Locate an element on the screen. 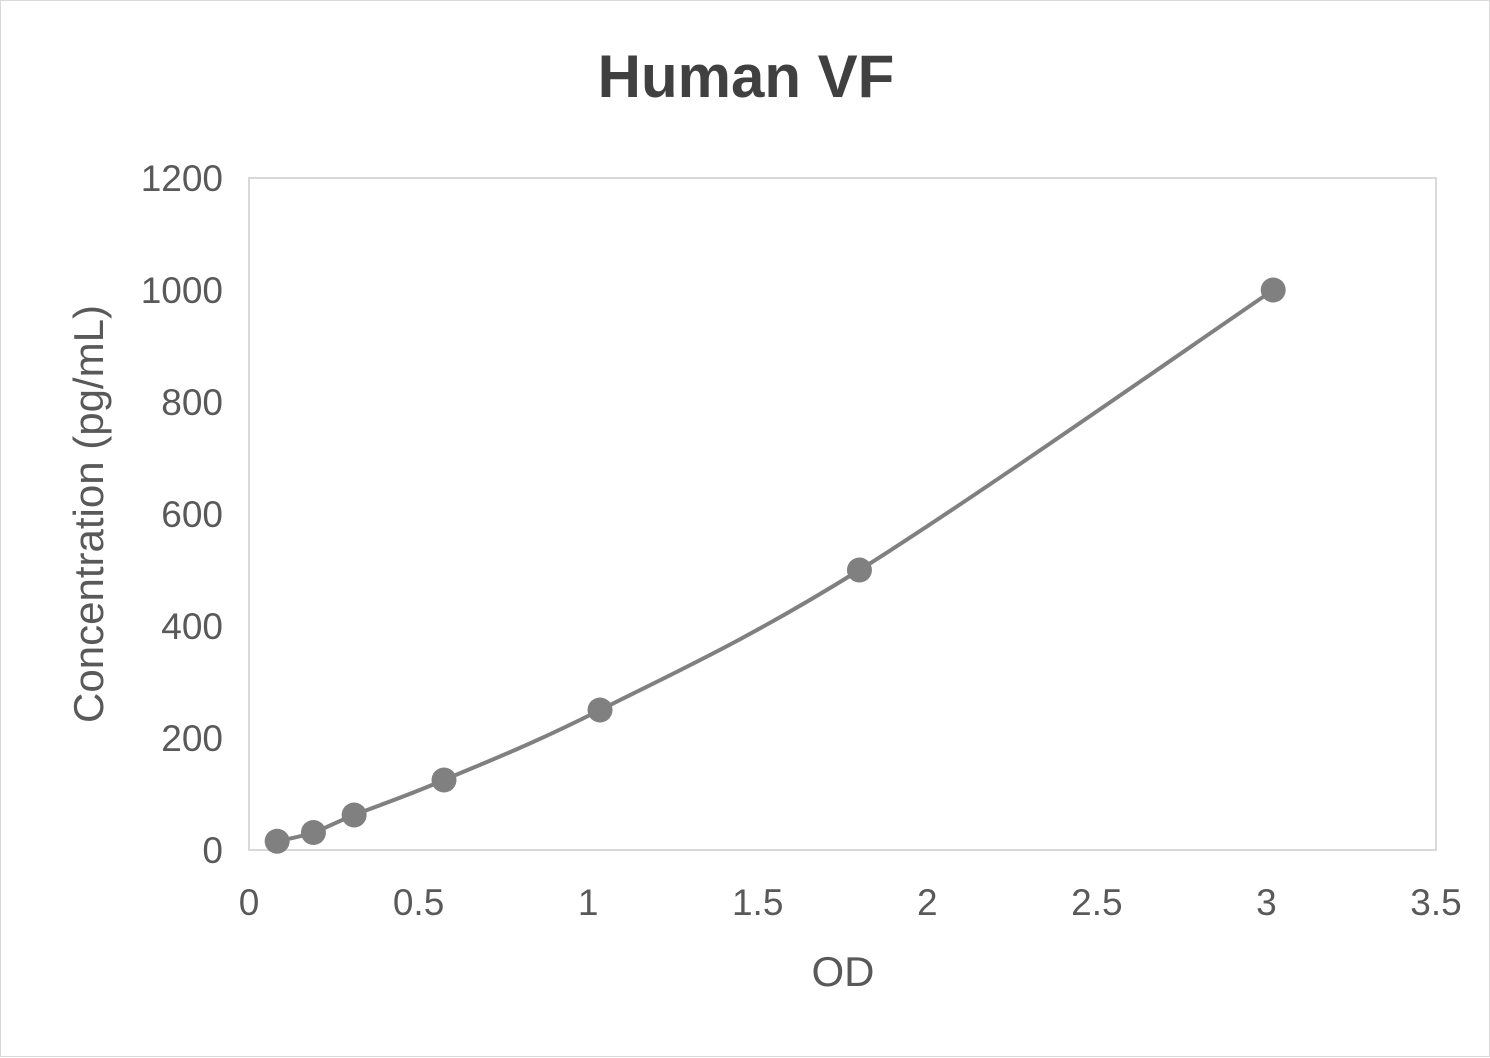  chart-title: Human VF is located at coordinates (746, 76).